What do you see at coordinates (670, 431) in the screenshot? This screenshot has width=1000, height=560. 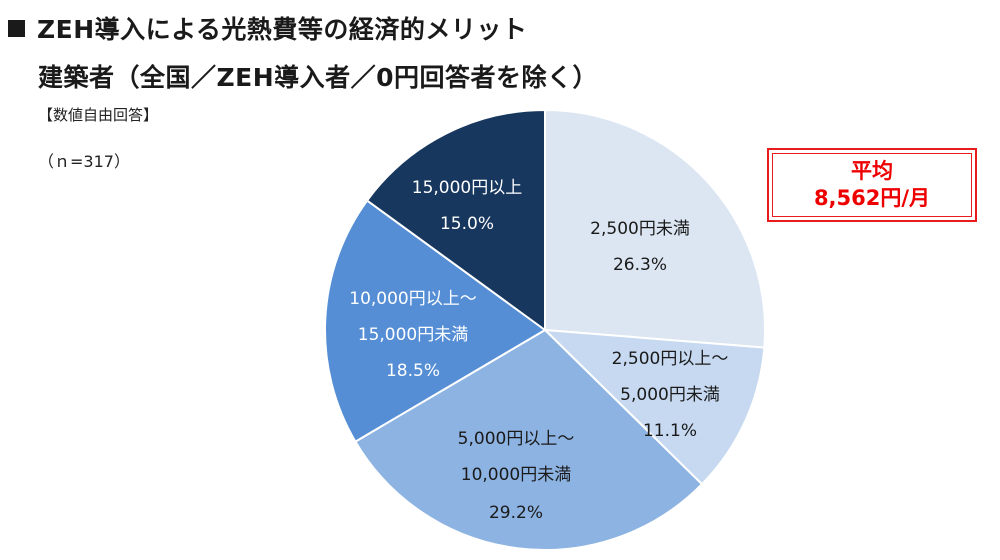 I see `svg-text: 11.1%` at bounding box center [670, 431].